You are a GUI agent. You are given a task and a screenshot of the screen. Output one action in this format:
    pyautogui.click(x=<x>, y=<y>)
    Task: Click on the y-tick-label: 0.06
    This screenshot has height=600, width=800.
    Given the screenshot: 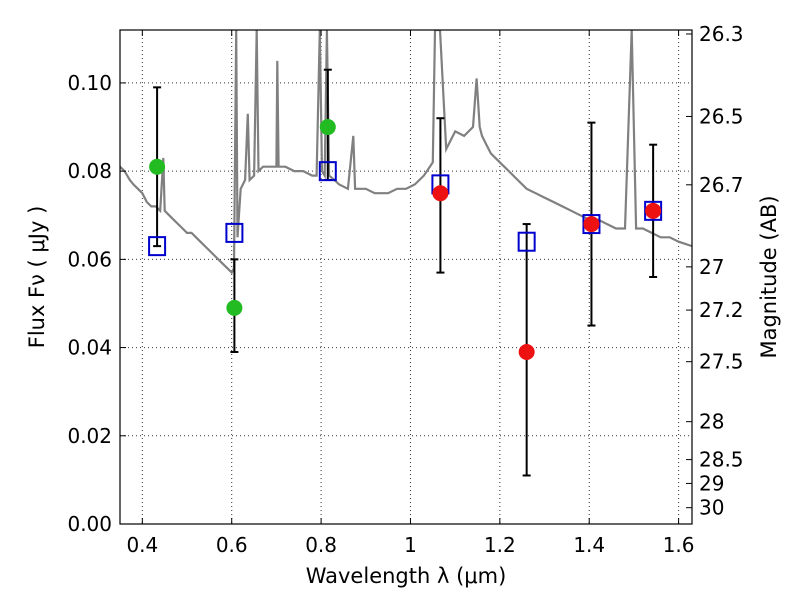 What is the action you would take?
    pyautogui.click(x=89, y=259)
    